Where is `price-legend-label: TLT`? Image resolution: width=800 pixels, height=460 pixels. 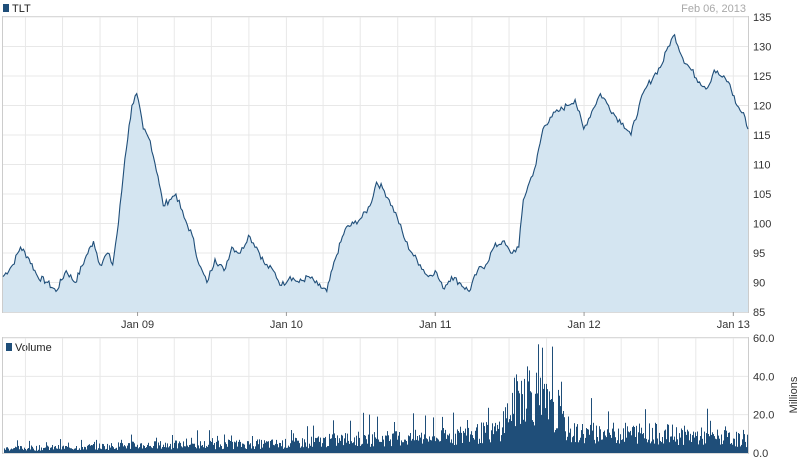 price-legend-label: TLT is located at coordinates (21, 9).